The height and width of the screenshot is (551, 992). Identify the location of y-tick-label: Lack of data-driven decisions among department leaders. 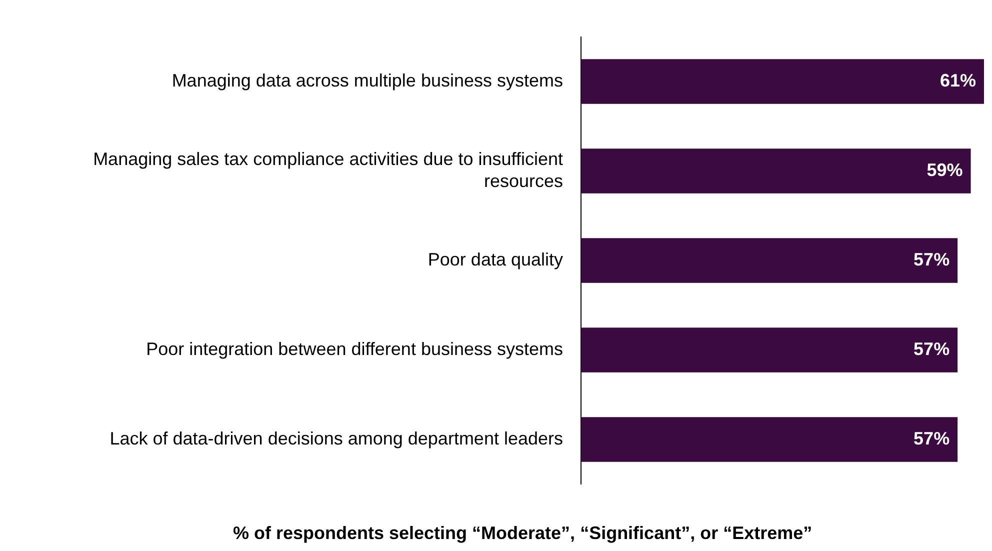
(336, 438).